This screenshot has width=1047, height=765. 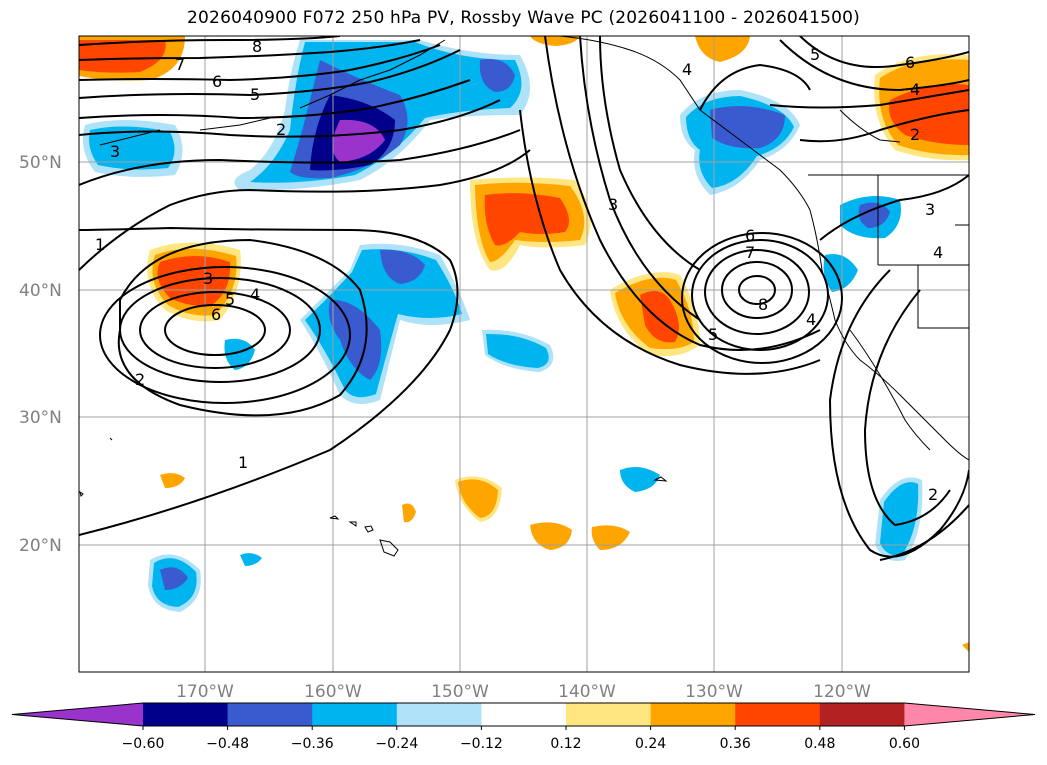 What do you see at coordinates (650, 744) in the screenshot?
I see `colorbar-tick-label: 0.24` at bounding box center [650, 744].